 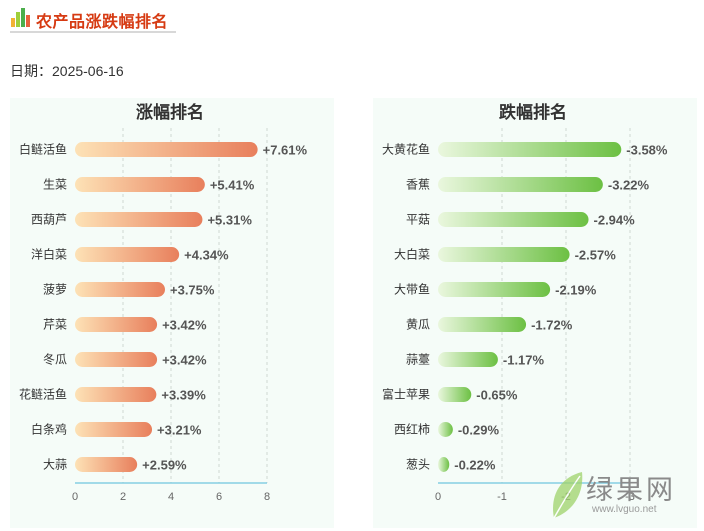 What do you see at coordinates (219, 497) in the screenshot?
I see `x-tick-label: 6` at bounding box center [219, 497].